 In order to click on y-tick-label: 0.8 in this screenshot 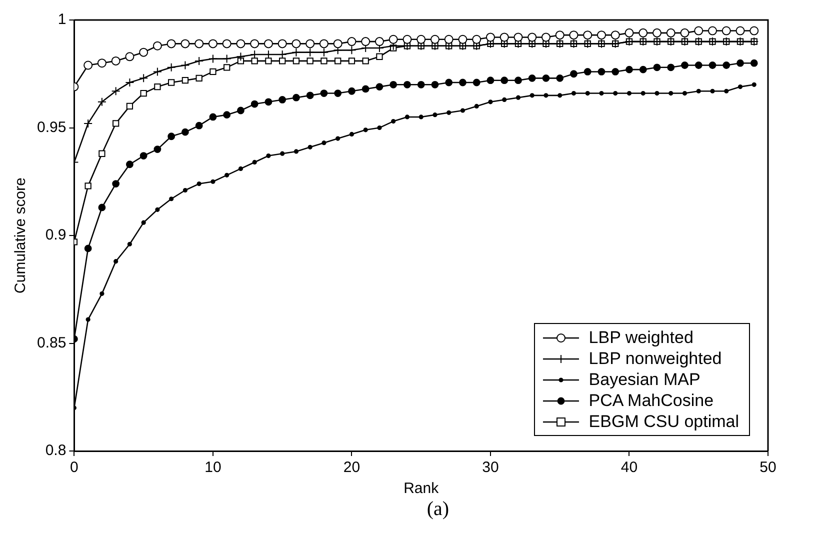, I will do `click(55, 451)`.